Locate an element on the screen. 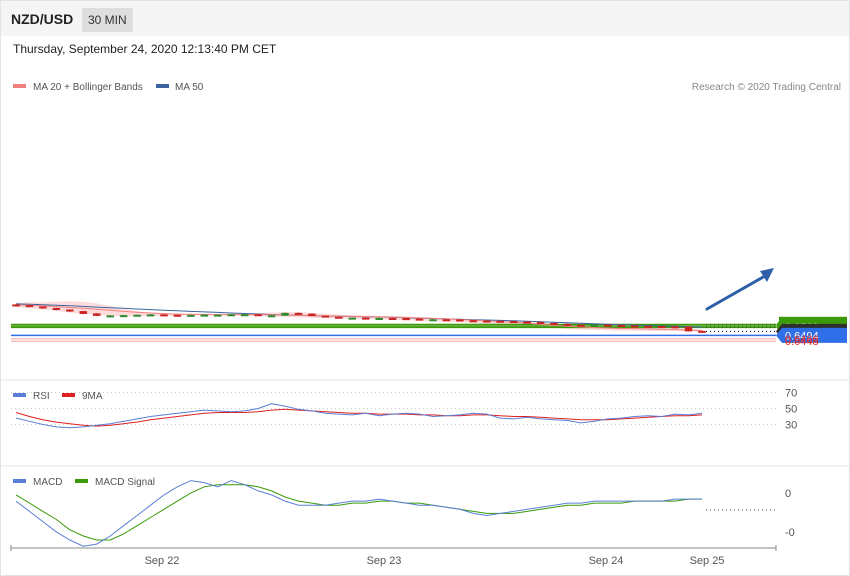 The width and height of the screenshot is (850, 576). macd-signal-line is located at coordinates (358, 512).